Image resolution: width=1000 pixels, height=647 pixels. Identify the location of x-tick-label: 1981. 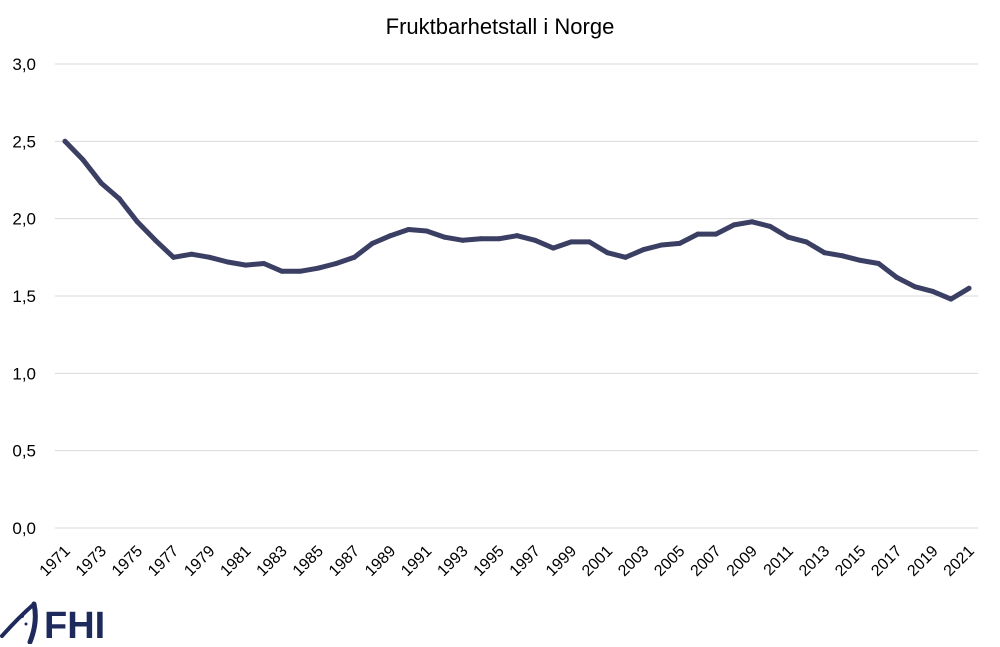
(235, 561).